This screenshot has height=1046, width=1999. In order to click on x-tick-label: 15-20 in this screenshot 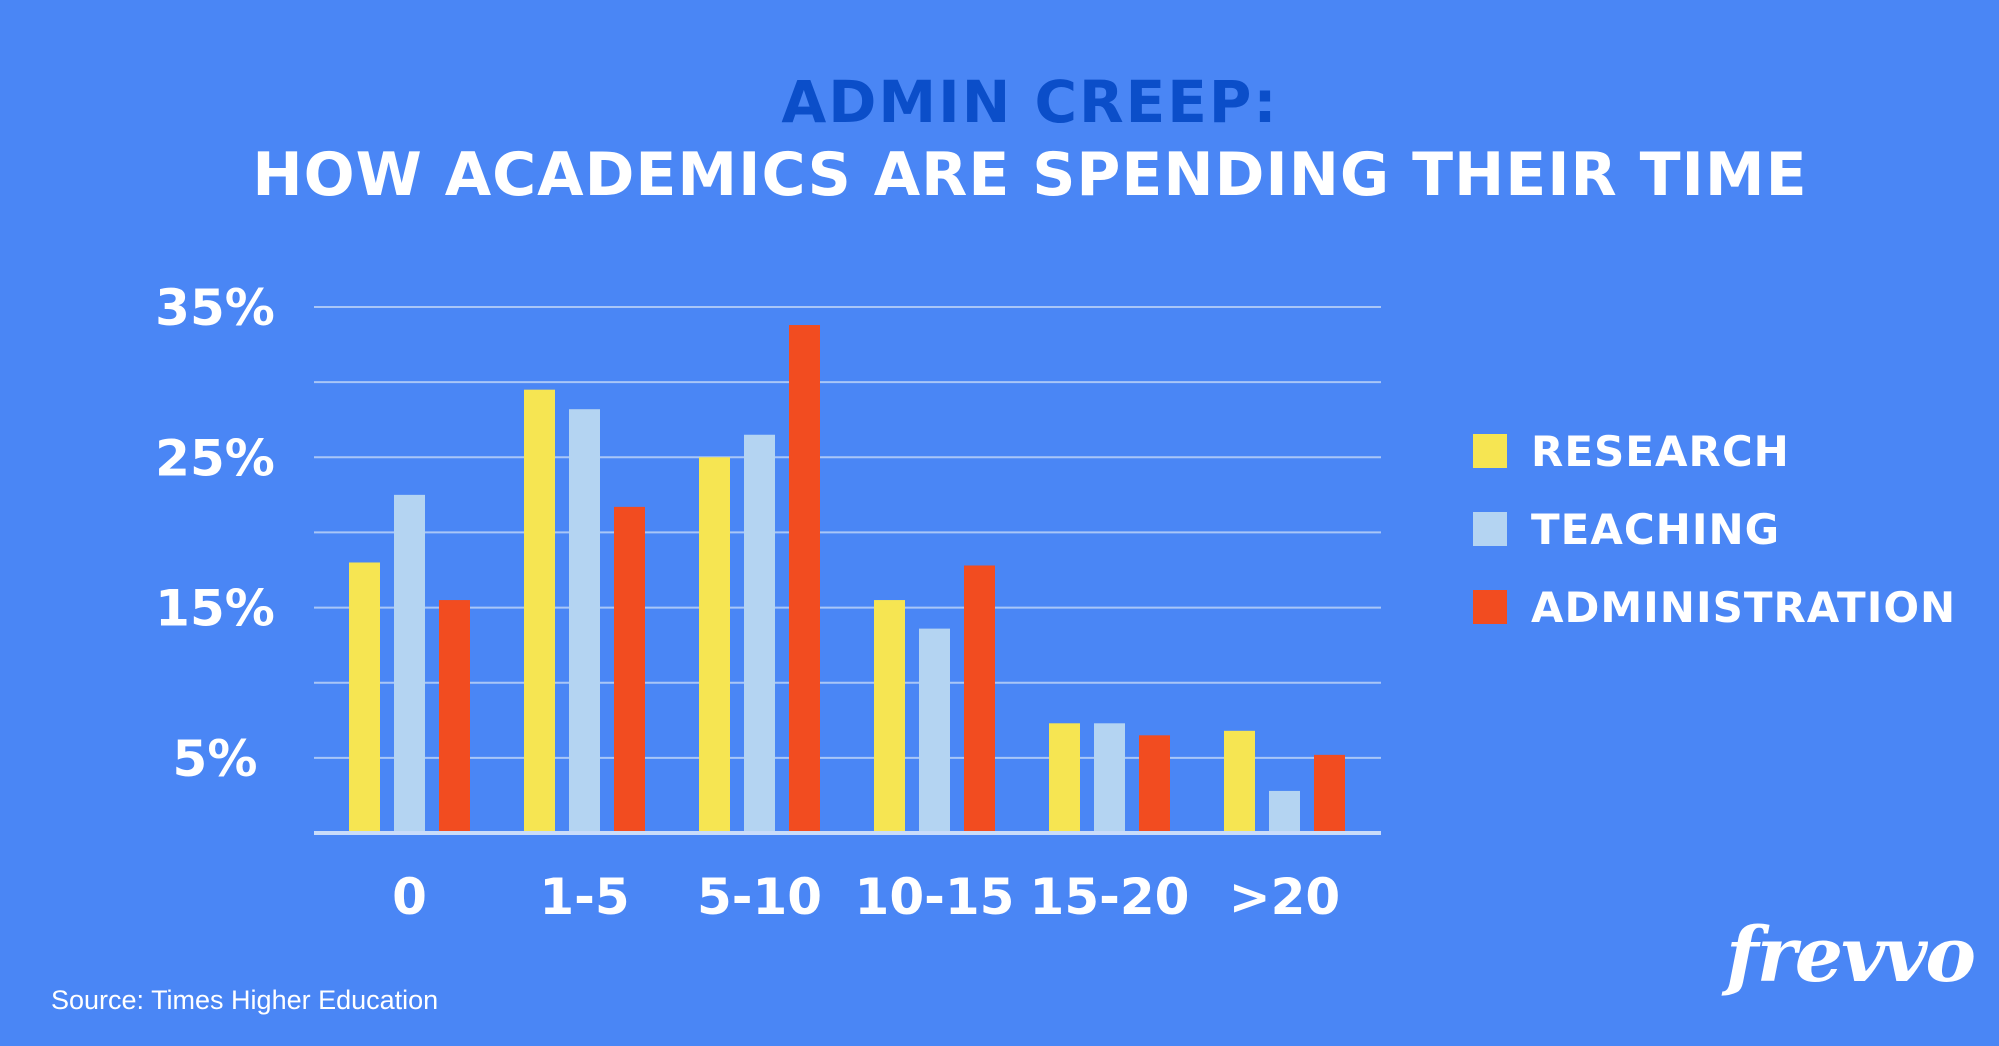, I will do `click(1110, 897)`.